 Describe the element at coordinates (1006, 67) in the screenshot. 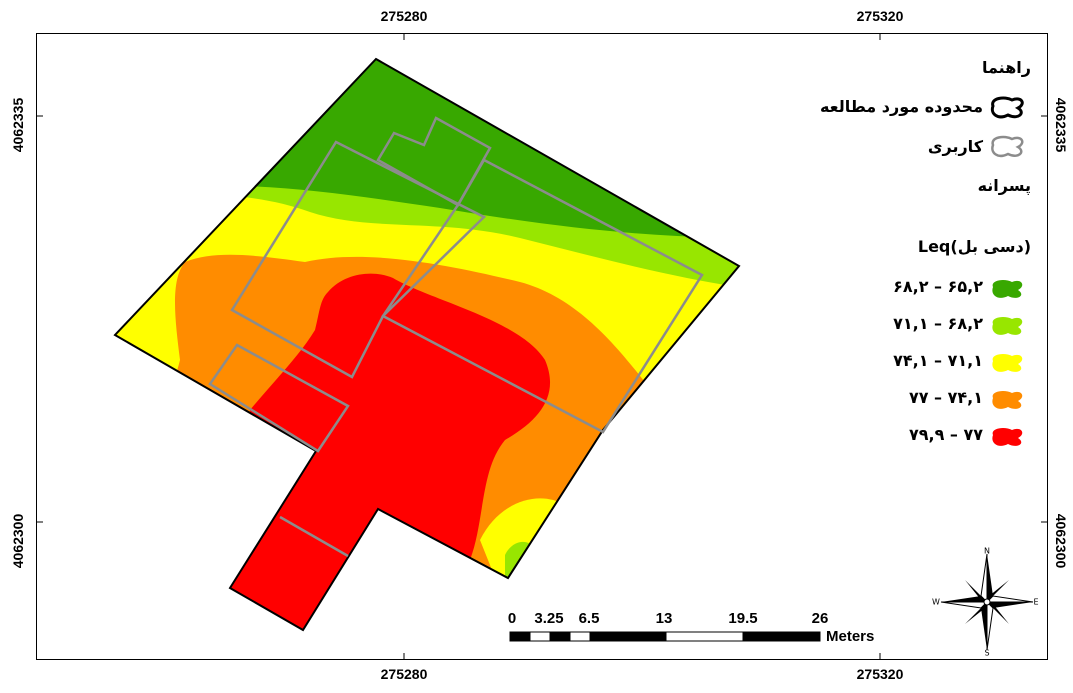

I see `legend-title: راهنما` at that location.